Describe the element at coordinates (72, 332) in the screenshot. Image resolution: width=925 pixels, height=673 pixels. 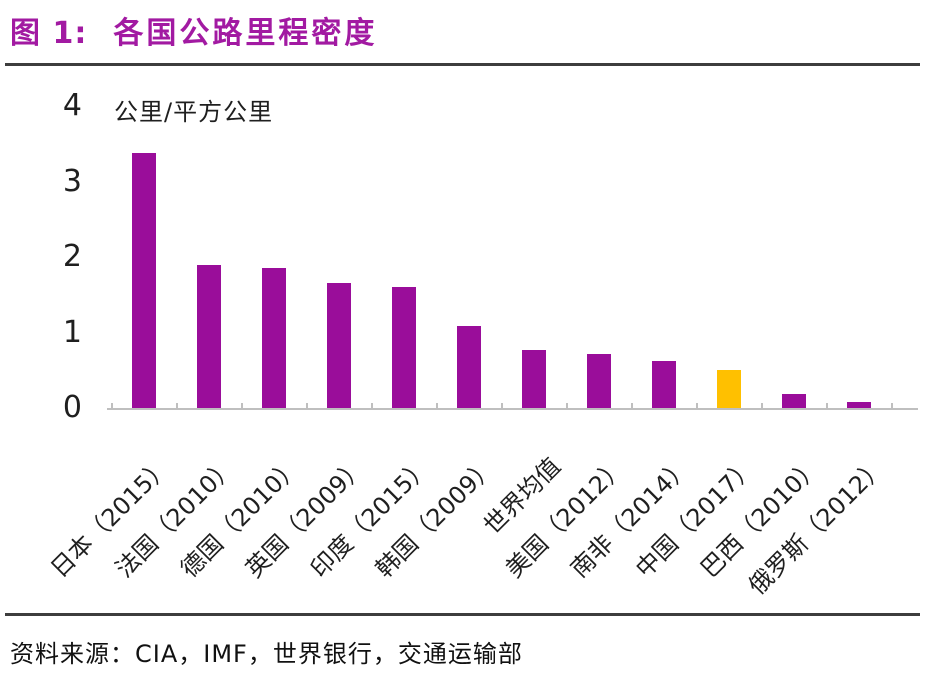
I see `y-tick-label: 1` at that location.